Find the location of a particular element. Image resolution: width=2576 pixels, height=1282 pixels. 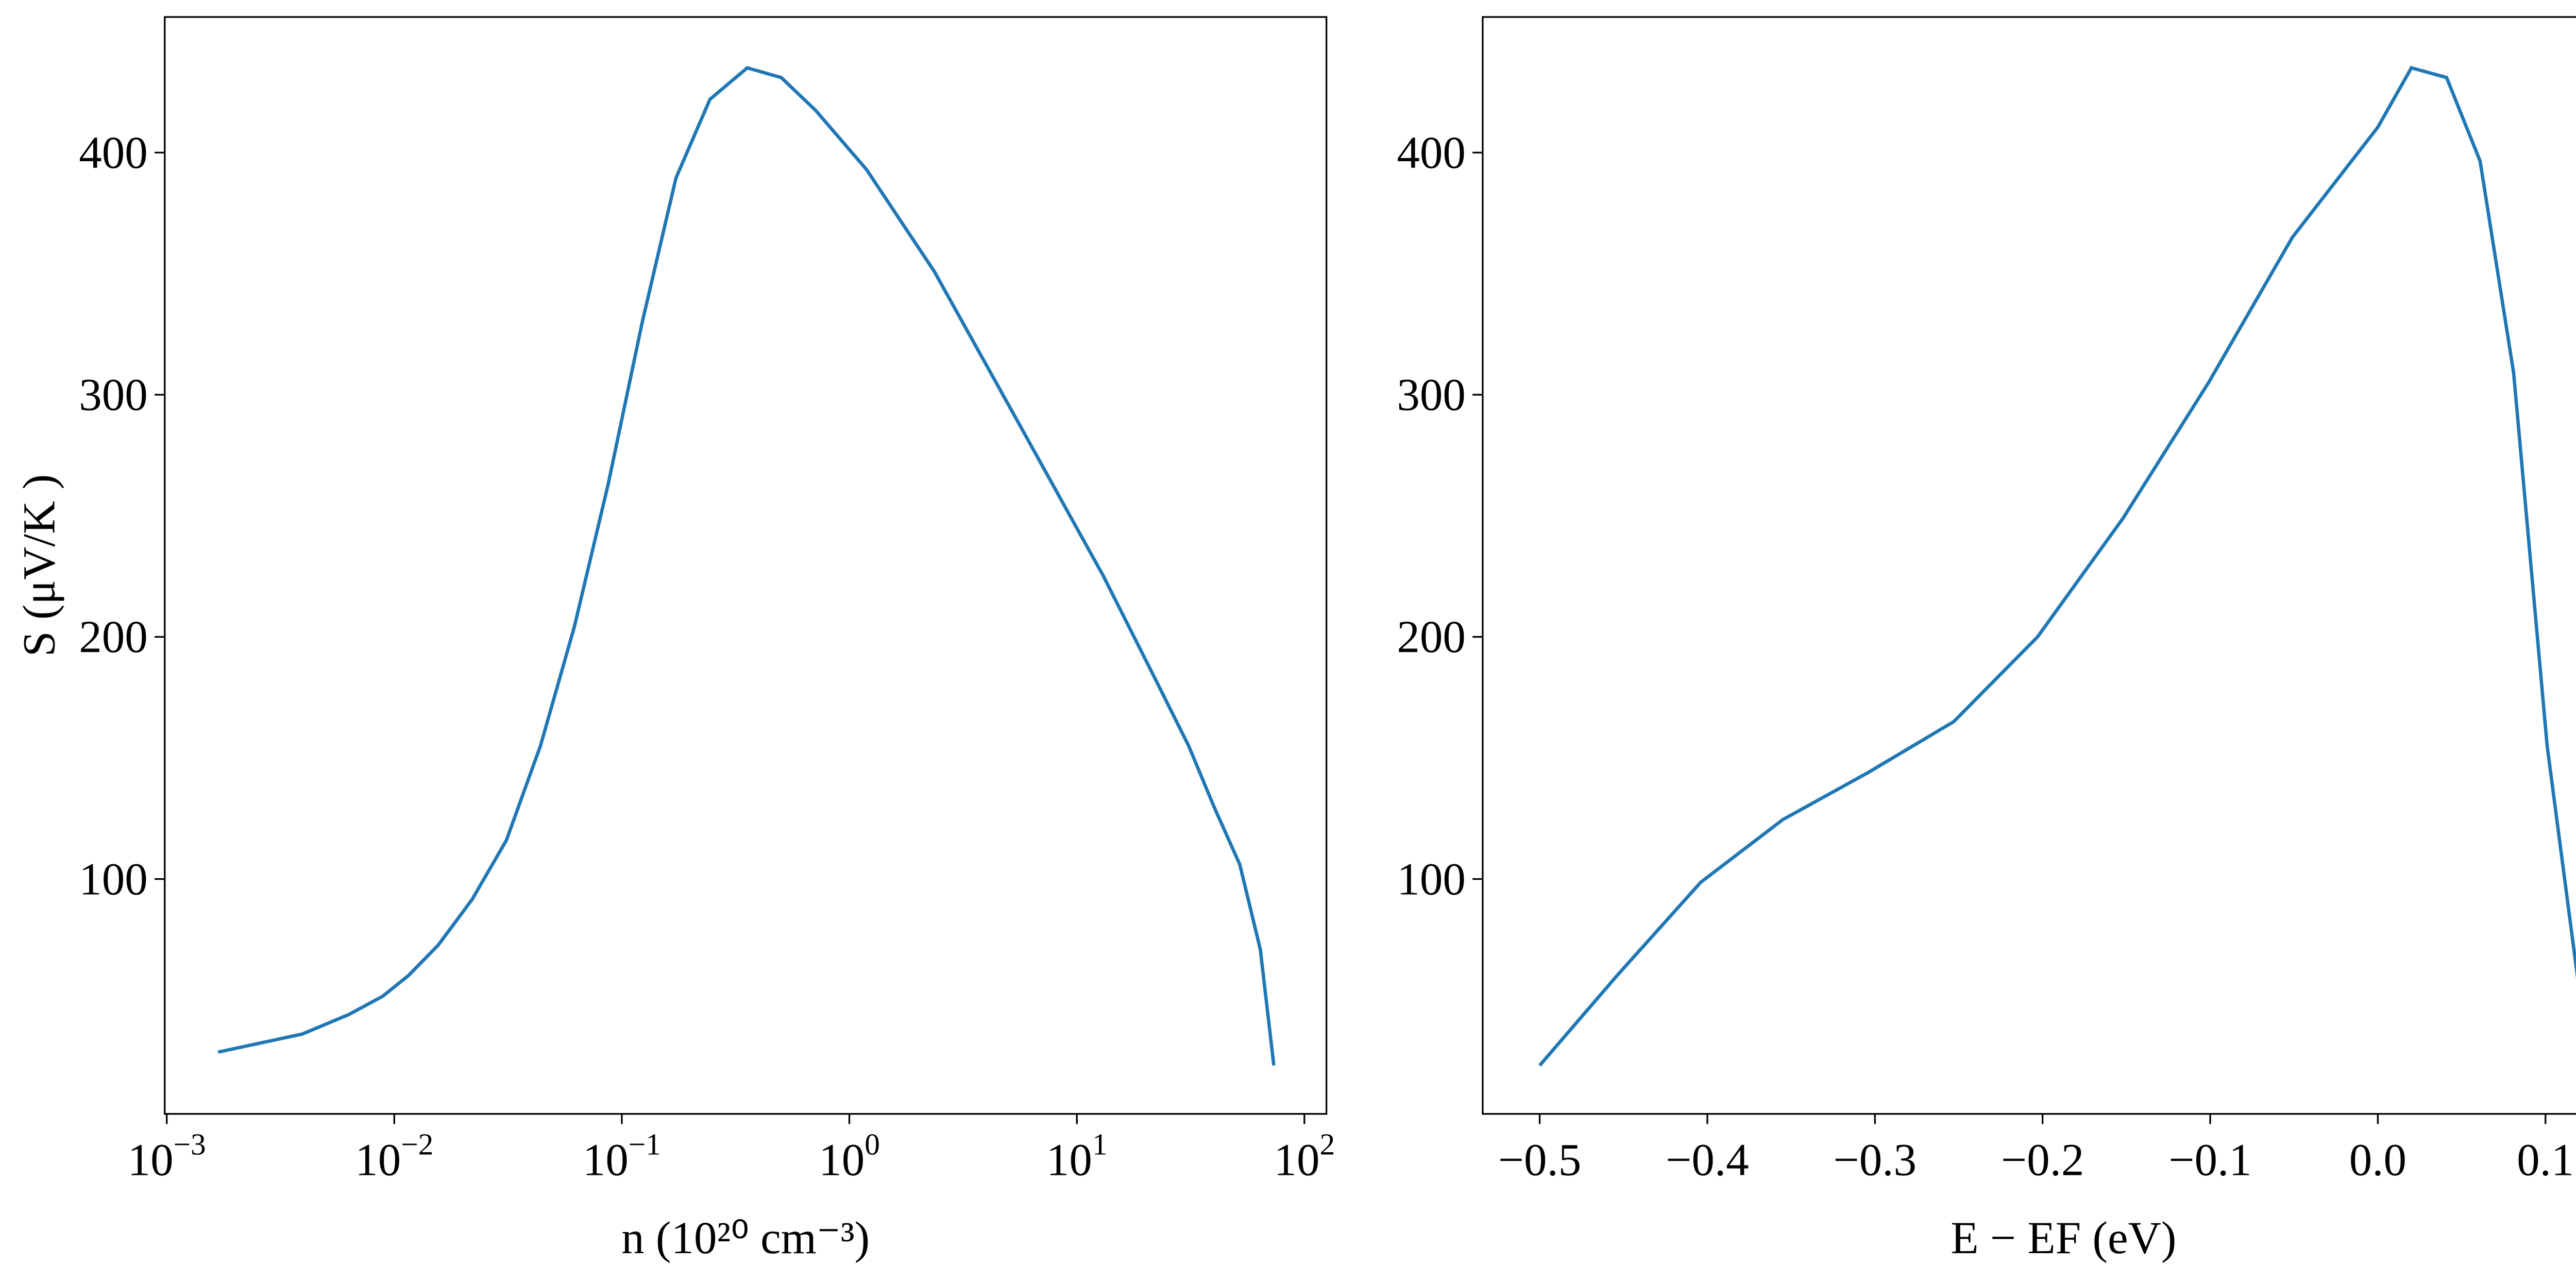

x-tick-label: 10⁻² is located at coordinates (394, 1156).